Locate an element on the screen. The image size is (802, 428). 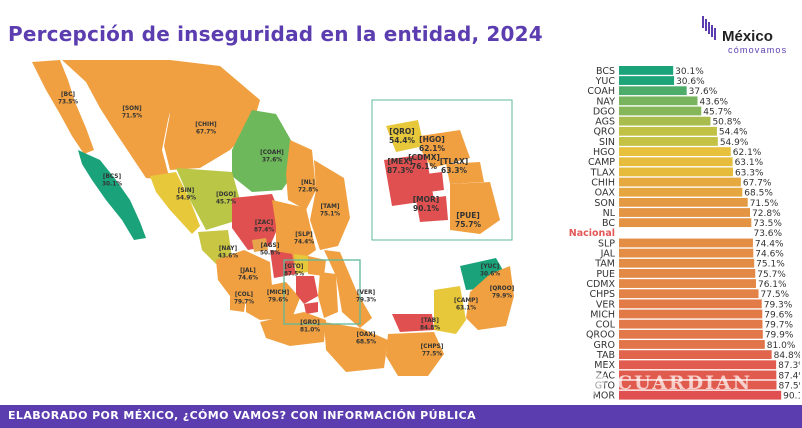
value-label: 63.3% is located at coordinates (749, 173).